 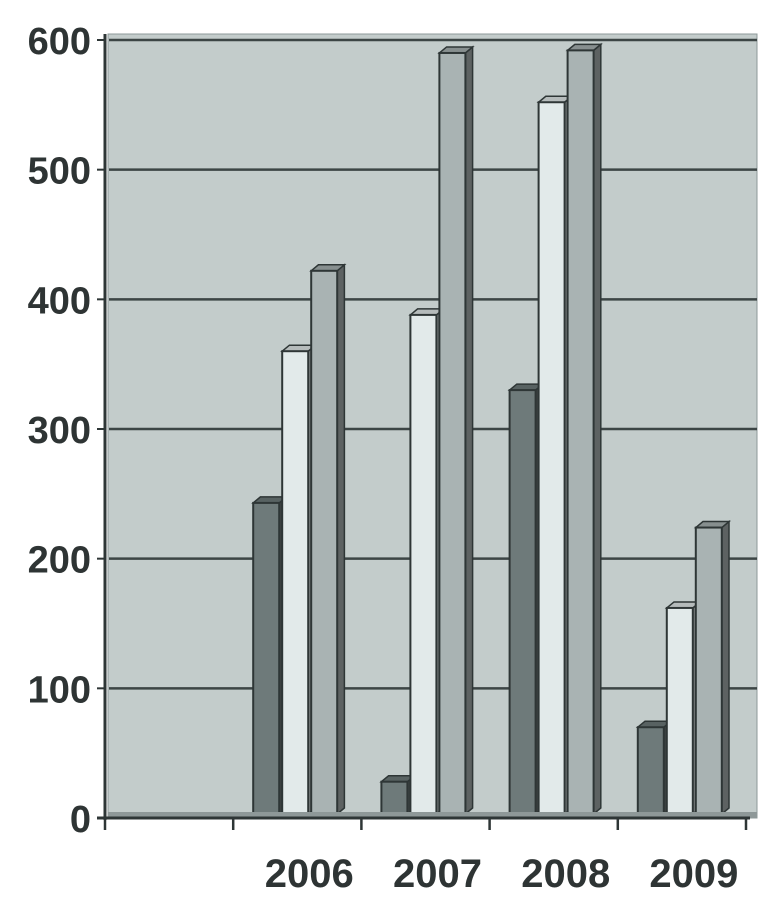 What do you see at coordinates (59, 172) in the screenshot?
I see `y-tick-label: 500` at bounding box center [59, 172].